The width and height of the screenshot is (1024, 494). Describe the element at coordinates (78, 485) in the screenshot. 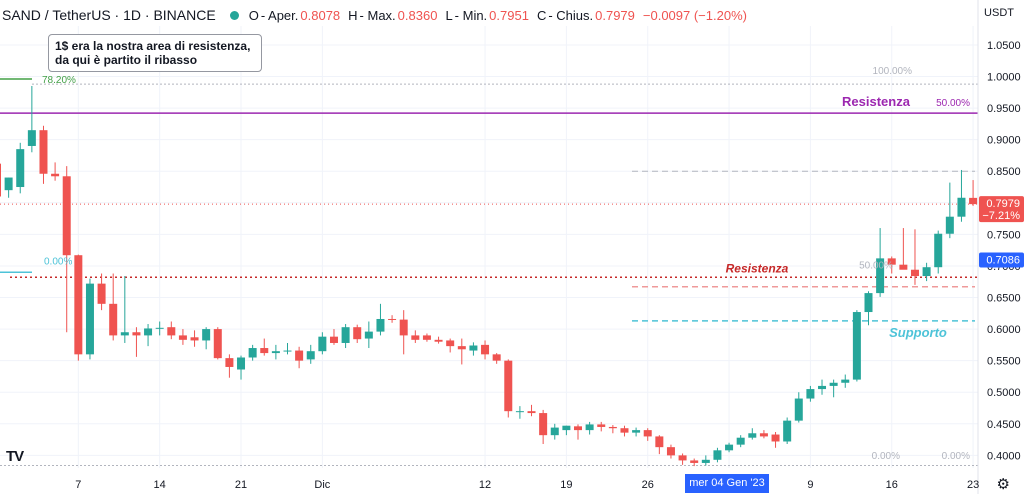

I see `x-tick-label: 7` at that location.